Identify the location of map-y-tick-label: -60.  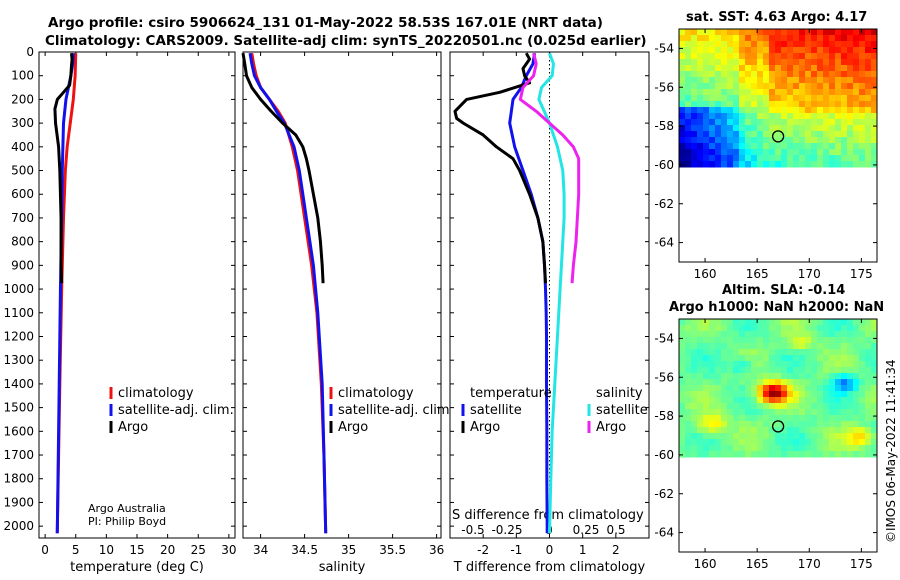
(664, 165).